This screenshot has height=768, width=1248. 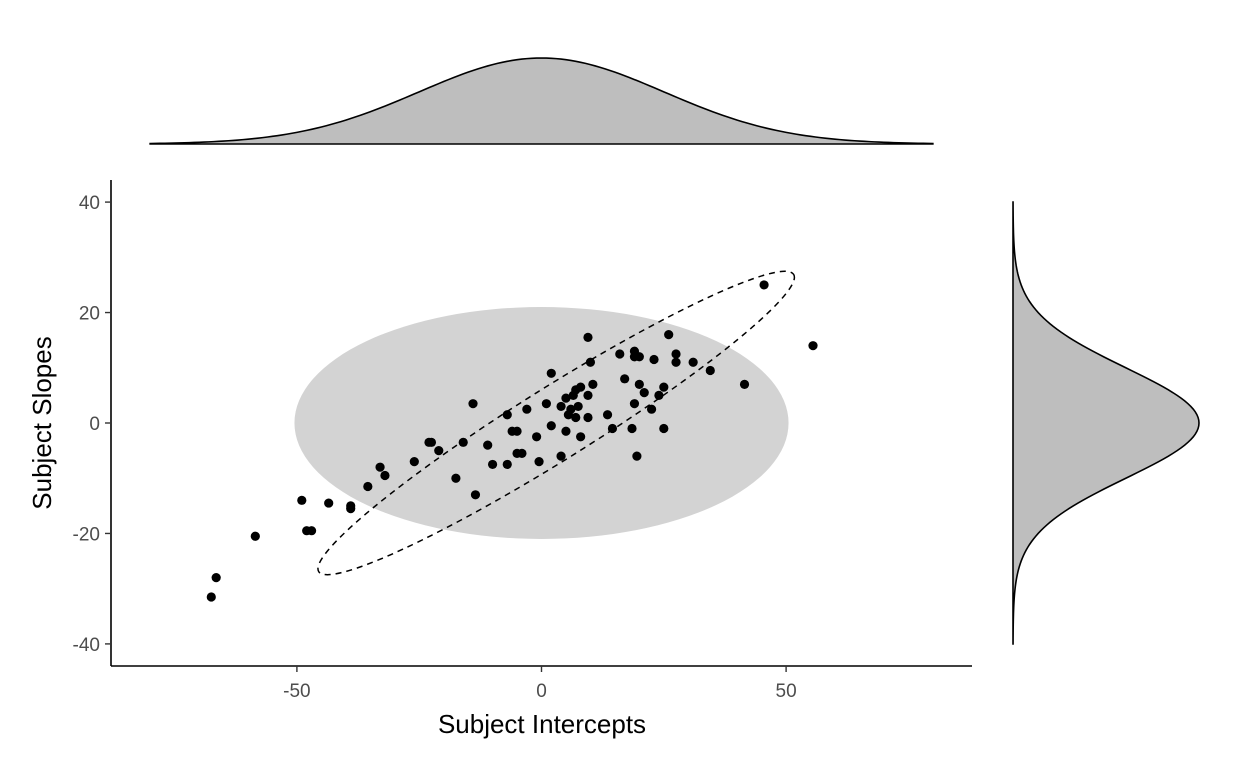 I want to click on y-tick-label: -40, so click(x=86, y=645).